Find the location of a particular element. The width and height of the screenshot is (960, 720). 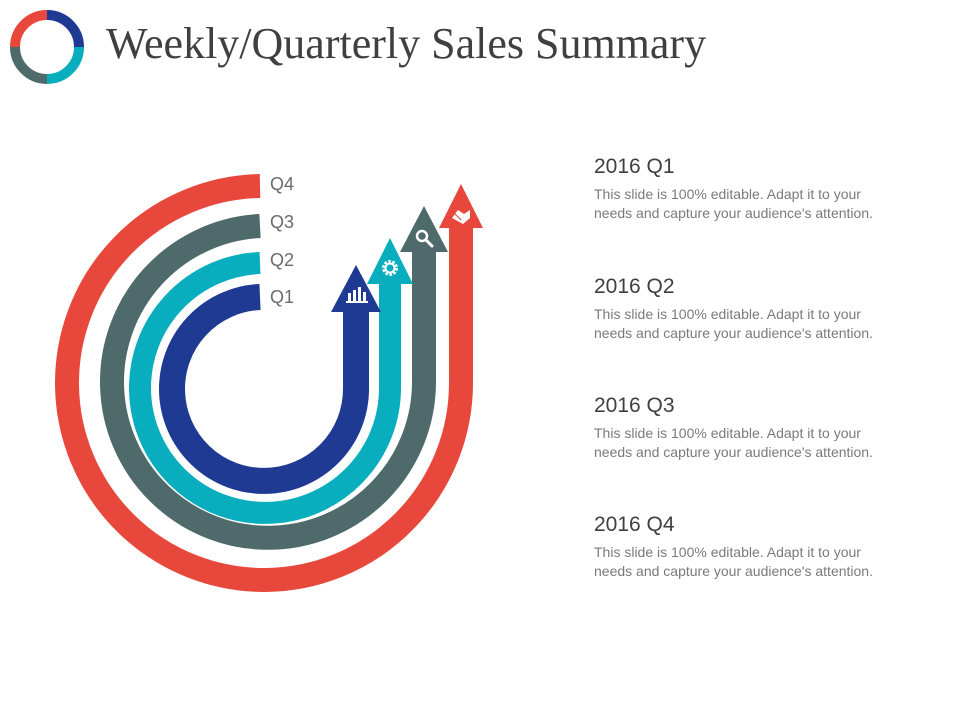

entry-heading: 2016 Q4 is located at coordinates (634, 524).